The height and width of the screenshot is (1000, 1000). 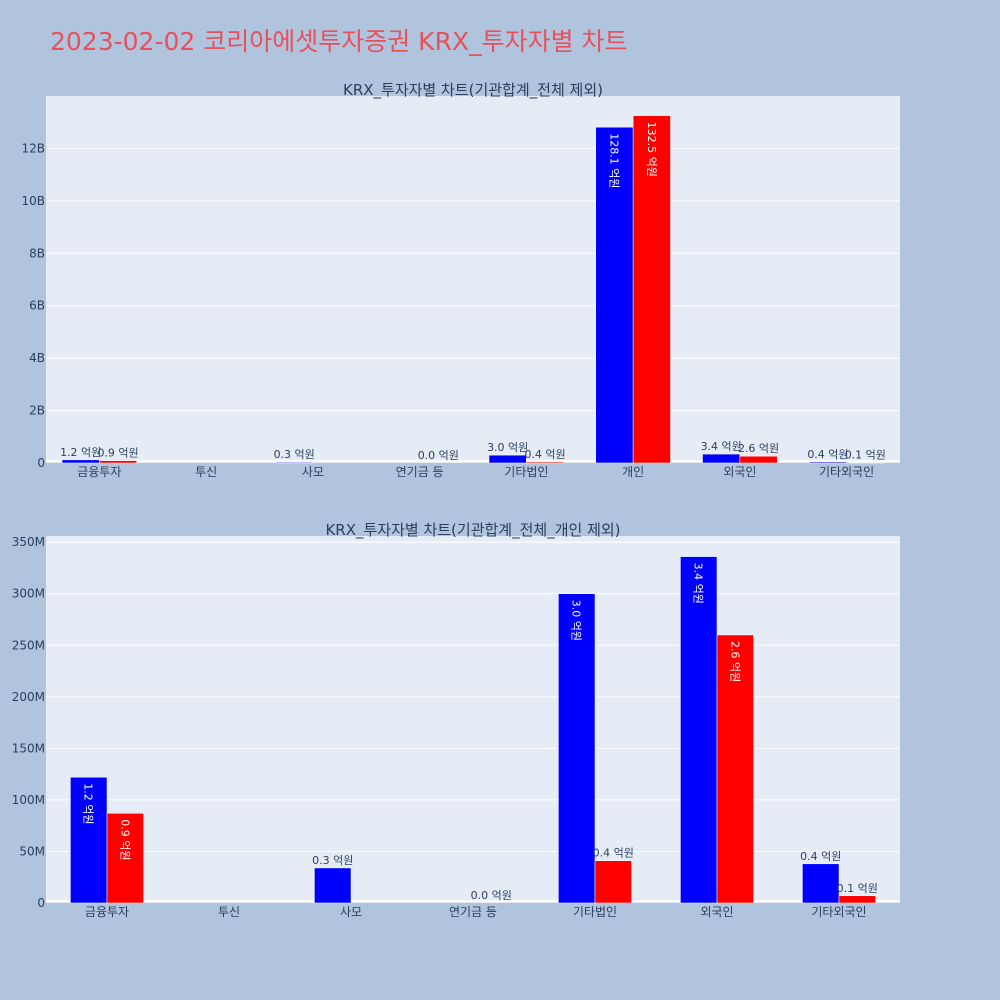 What do you see at coordinates (28, 748) in the screenshot?
I see `y-tick-label: 150M` at bounding box center [28, 748].